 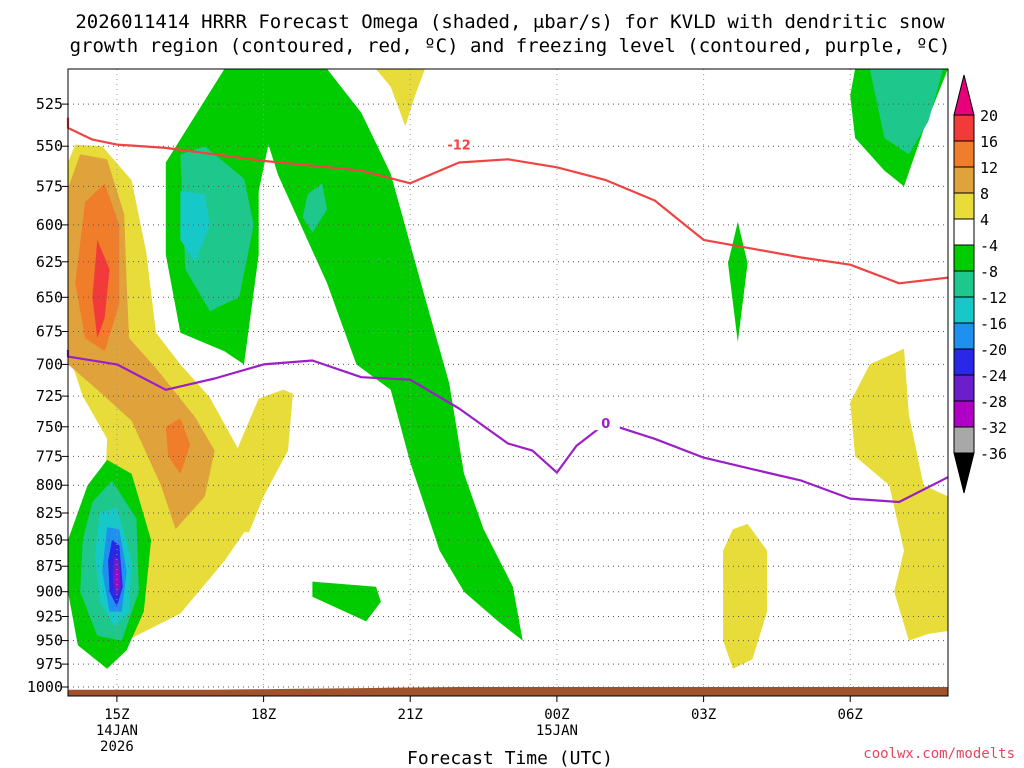 What do you see at coordinates (964, 440) in the screenshot?
I see `colorbar-box--36--32` at bounding box center [964, 440].